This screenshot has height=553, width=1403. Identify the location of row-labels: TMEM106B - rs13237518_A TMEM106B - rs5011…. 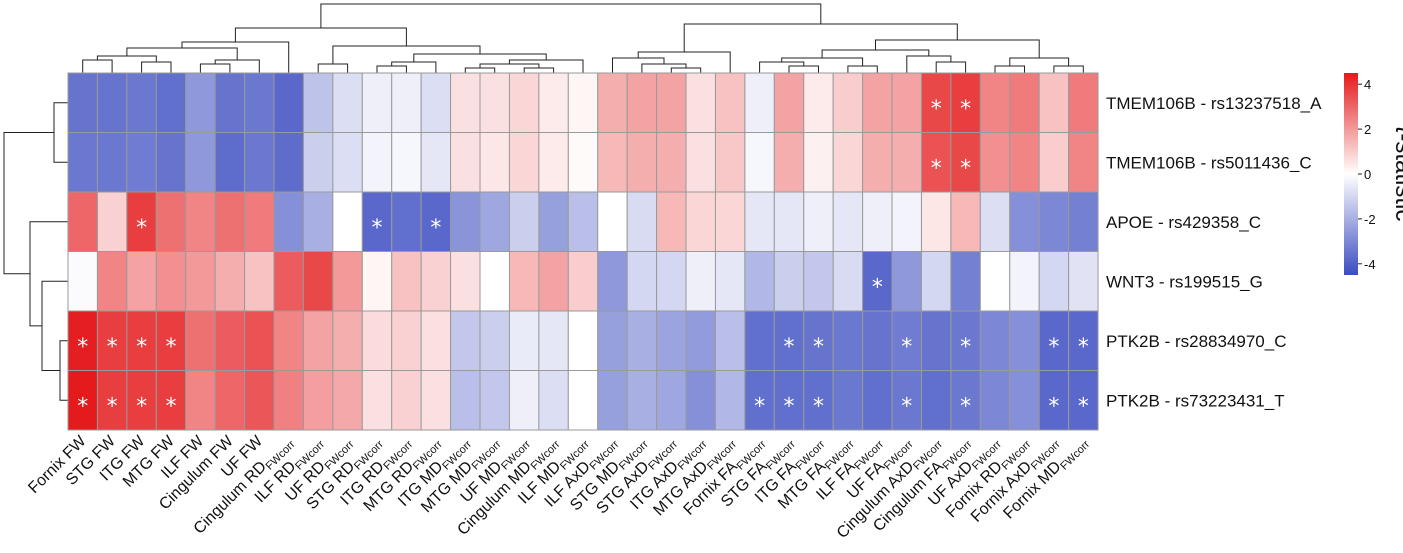
(1214, 252).